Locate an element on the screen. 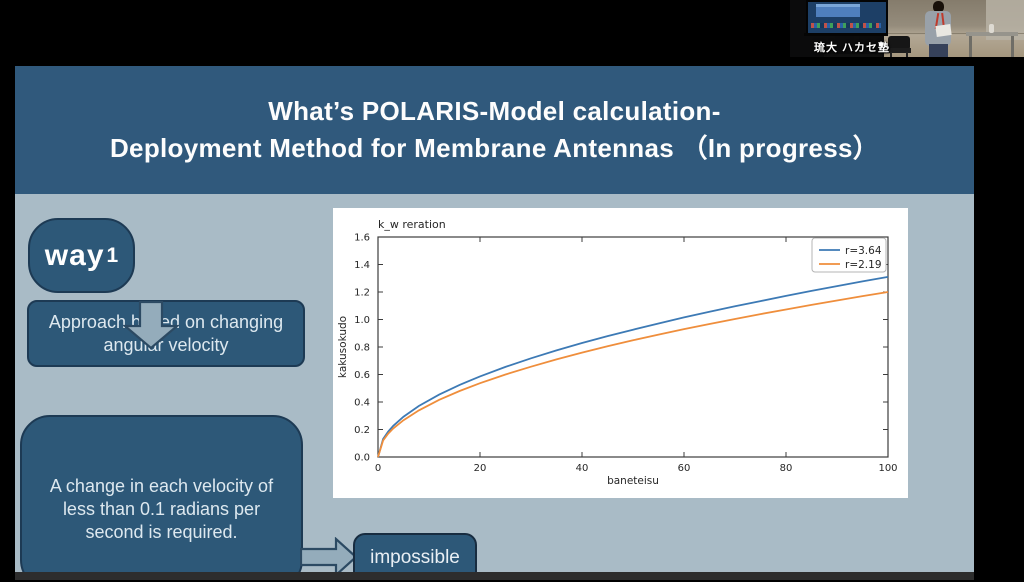 Image resolution: width=1024 pixels, height=582 pixels. y-tick-label: 1.0 is located at coordinates (362, 320).